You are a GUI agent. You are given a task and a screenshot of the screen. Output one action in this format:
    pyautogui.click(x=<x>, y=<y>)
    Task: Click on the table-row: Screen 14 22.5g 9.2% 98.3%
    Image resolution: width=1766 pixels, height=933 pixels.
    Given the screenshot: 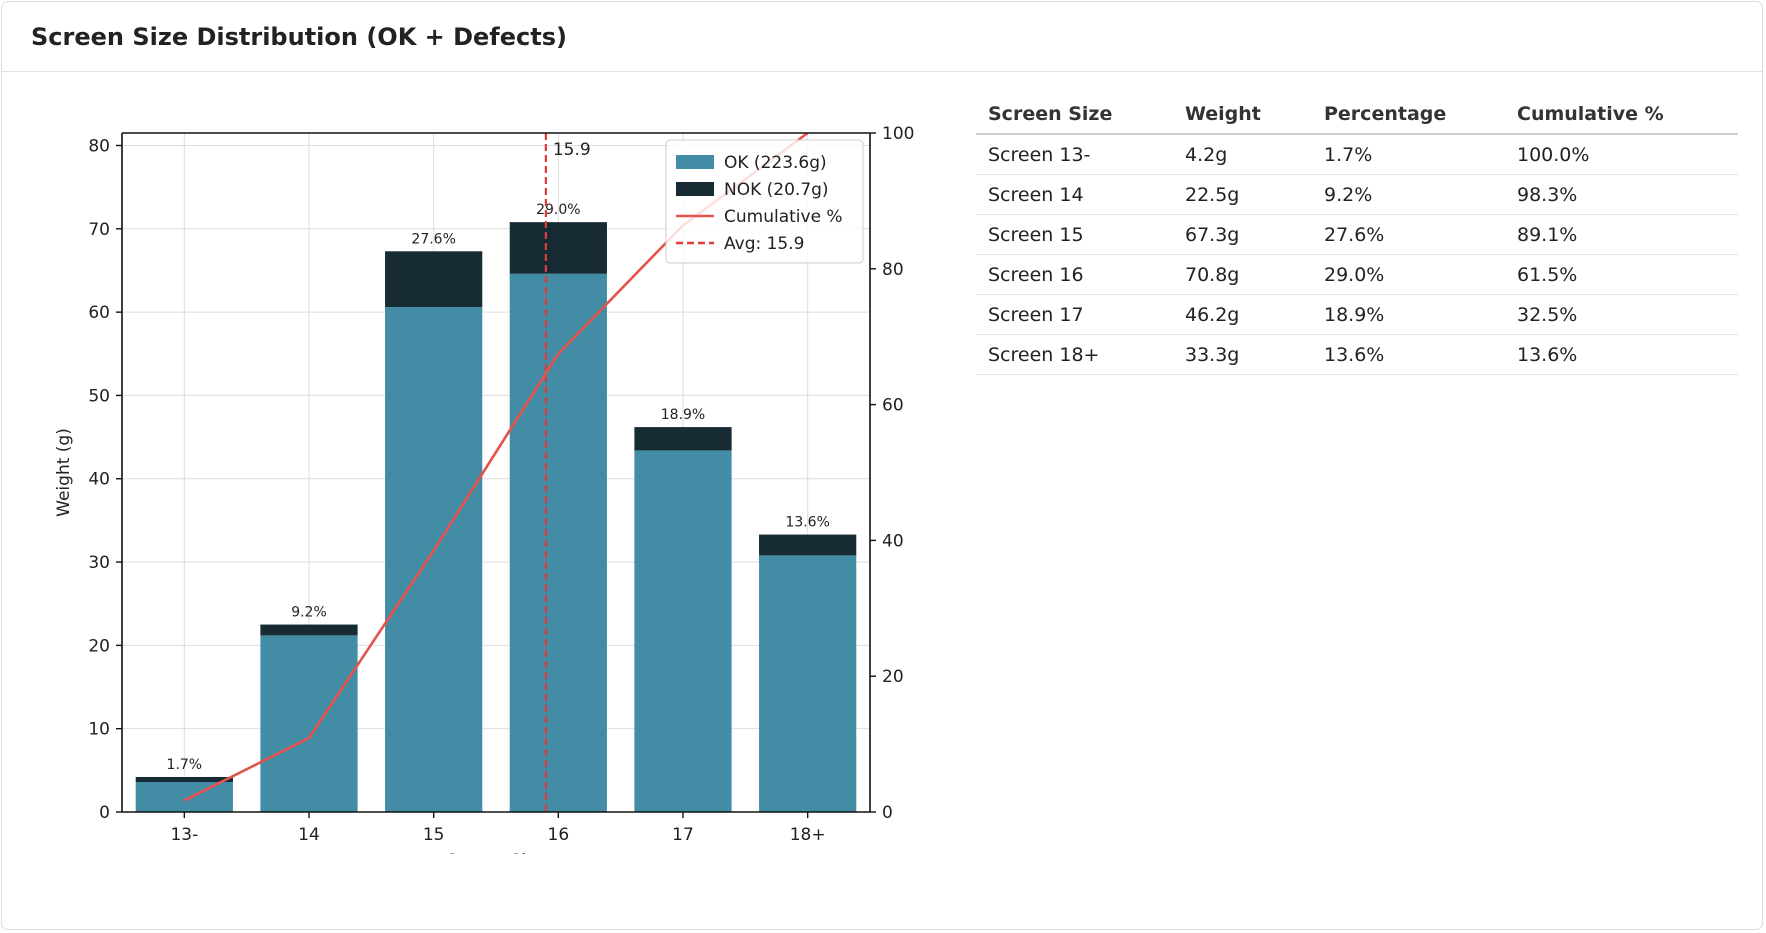 What is the action you would take?
    pyautogui.click(x=1357, y=194)
    